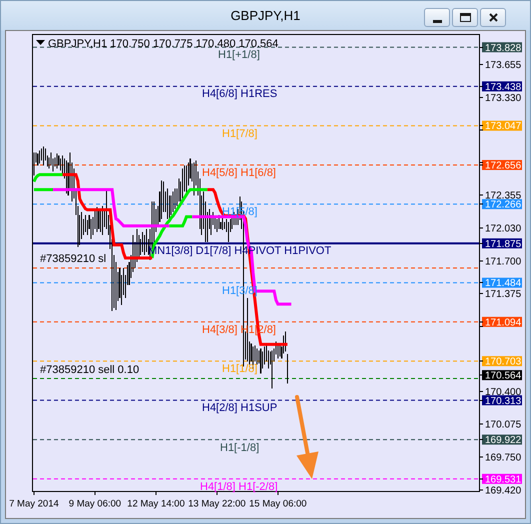 Image resolution: width=531 pixels, height=524 pixels. Describe the element at coordinates (503, 401) in the screenshot. I see `y2-tick-label: 170.313` at that location.